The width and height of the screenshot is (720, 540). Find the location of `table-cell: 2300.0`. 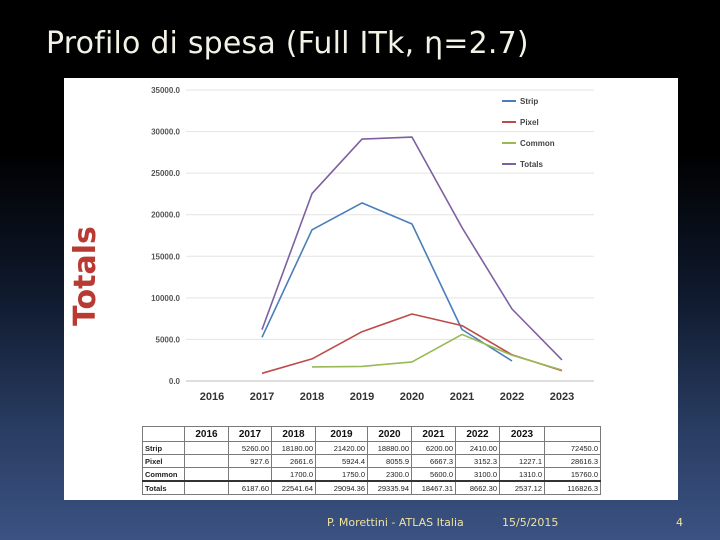

table-cell: 2300.0 is located at coordinates (389, 474).